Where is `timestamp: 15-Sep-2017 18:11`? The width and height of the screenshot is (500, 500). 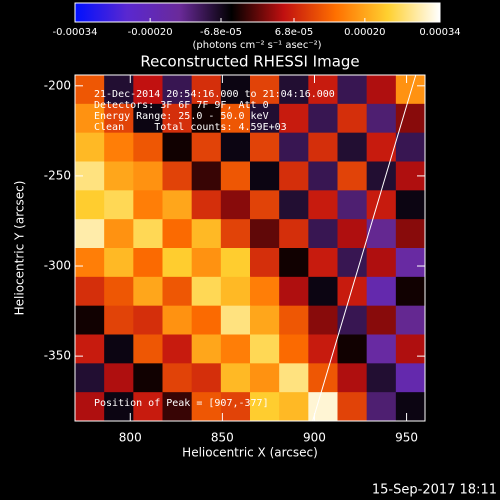 timestamp: 15-Sep-2017 18:11 is located at coordinates (434, 490).